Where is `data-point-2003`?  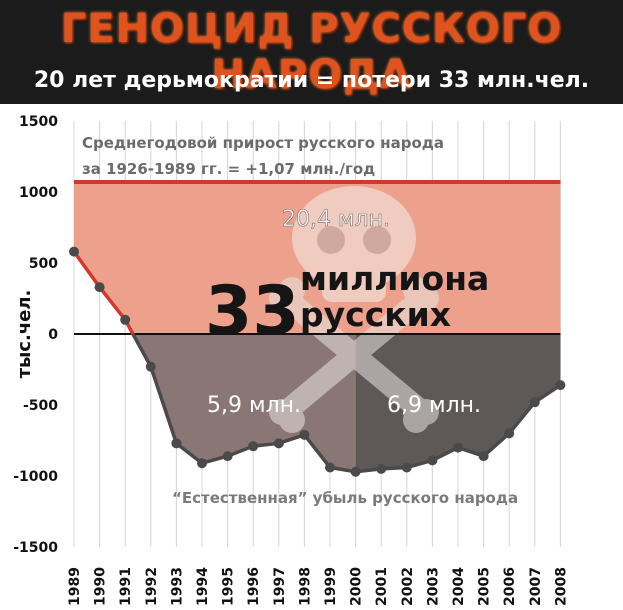
data-point-2003 is located at coordinates (432, 460).